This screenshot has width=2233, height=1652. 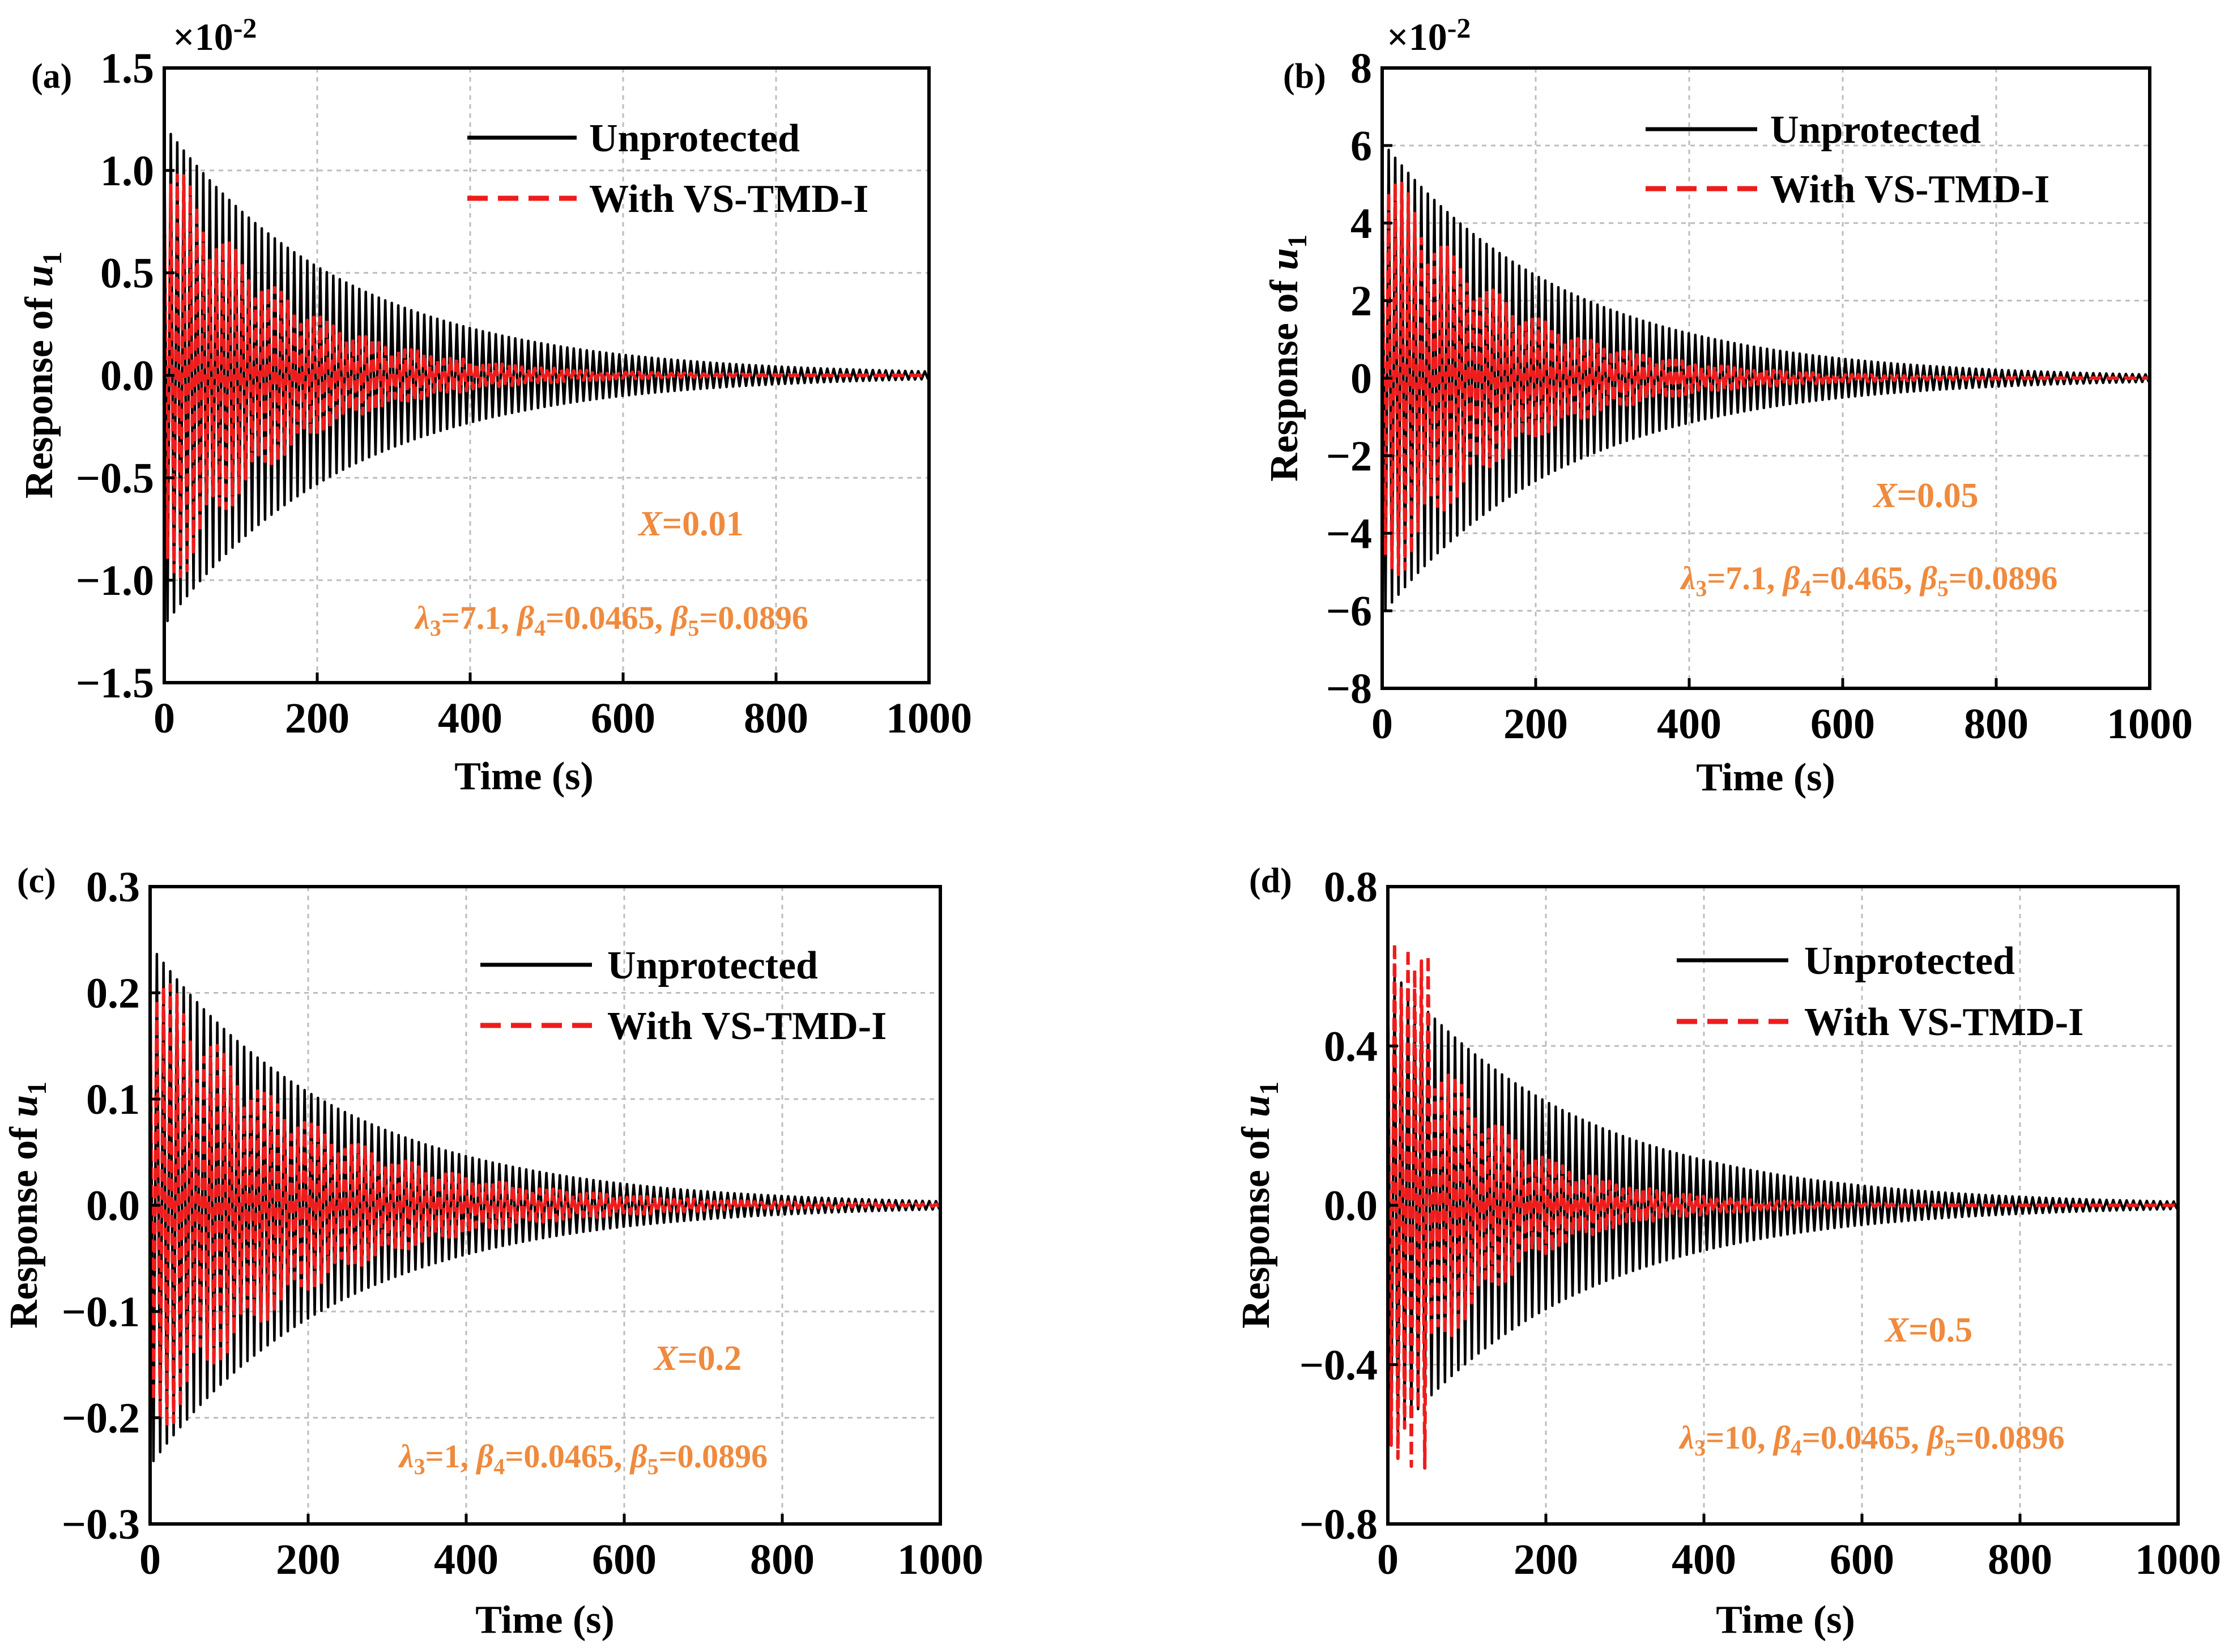 What do you see at coordinates (1349, 611) in the screenshot?
I see `y-tick-label-b: −6` at bounding box center [1349, 611].